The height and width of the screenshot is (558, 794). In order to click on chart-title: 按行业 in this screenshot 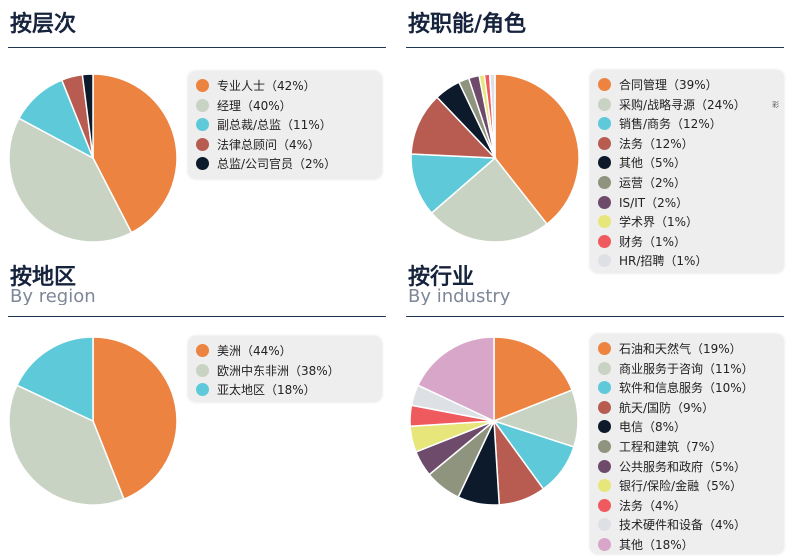, I will do `click(441, 277)`.